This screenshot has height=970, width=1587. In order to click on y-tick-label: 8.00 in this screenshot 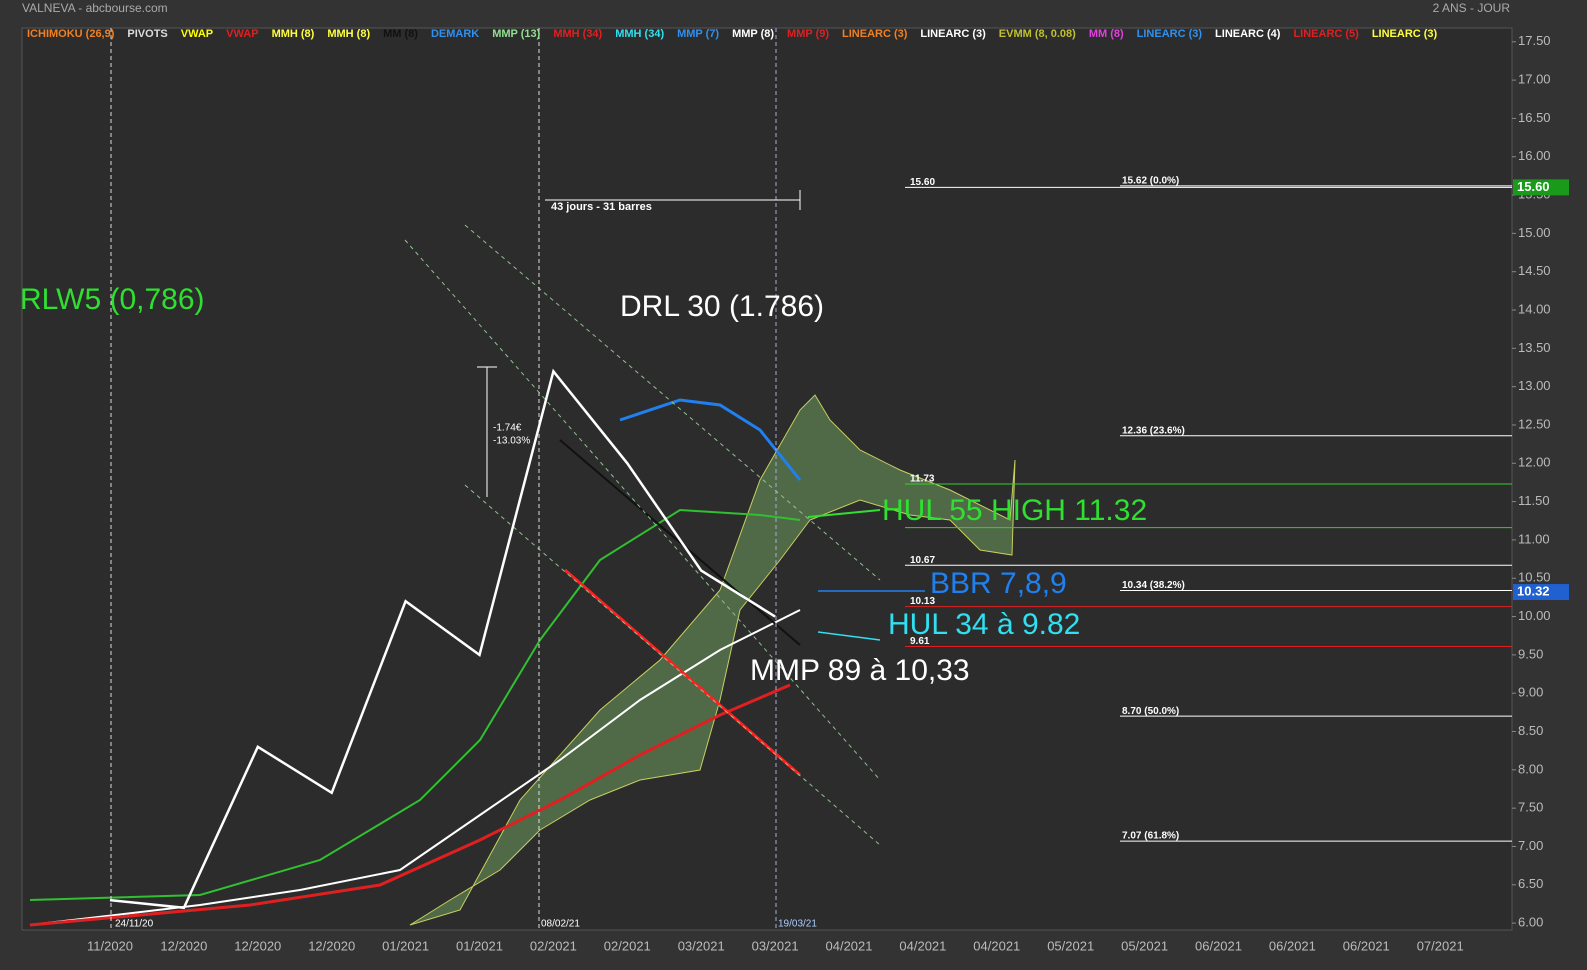, I will do `click(1530, 768)`.